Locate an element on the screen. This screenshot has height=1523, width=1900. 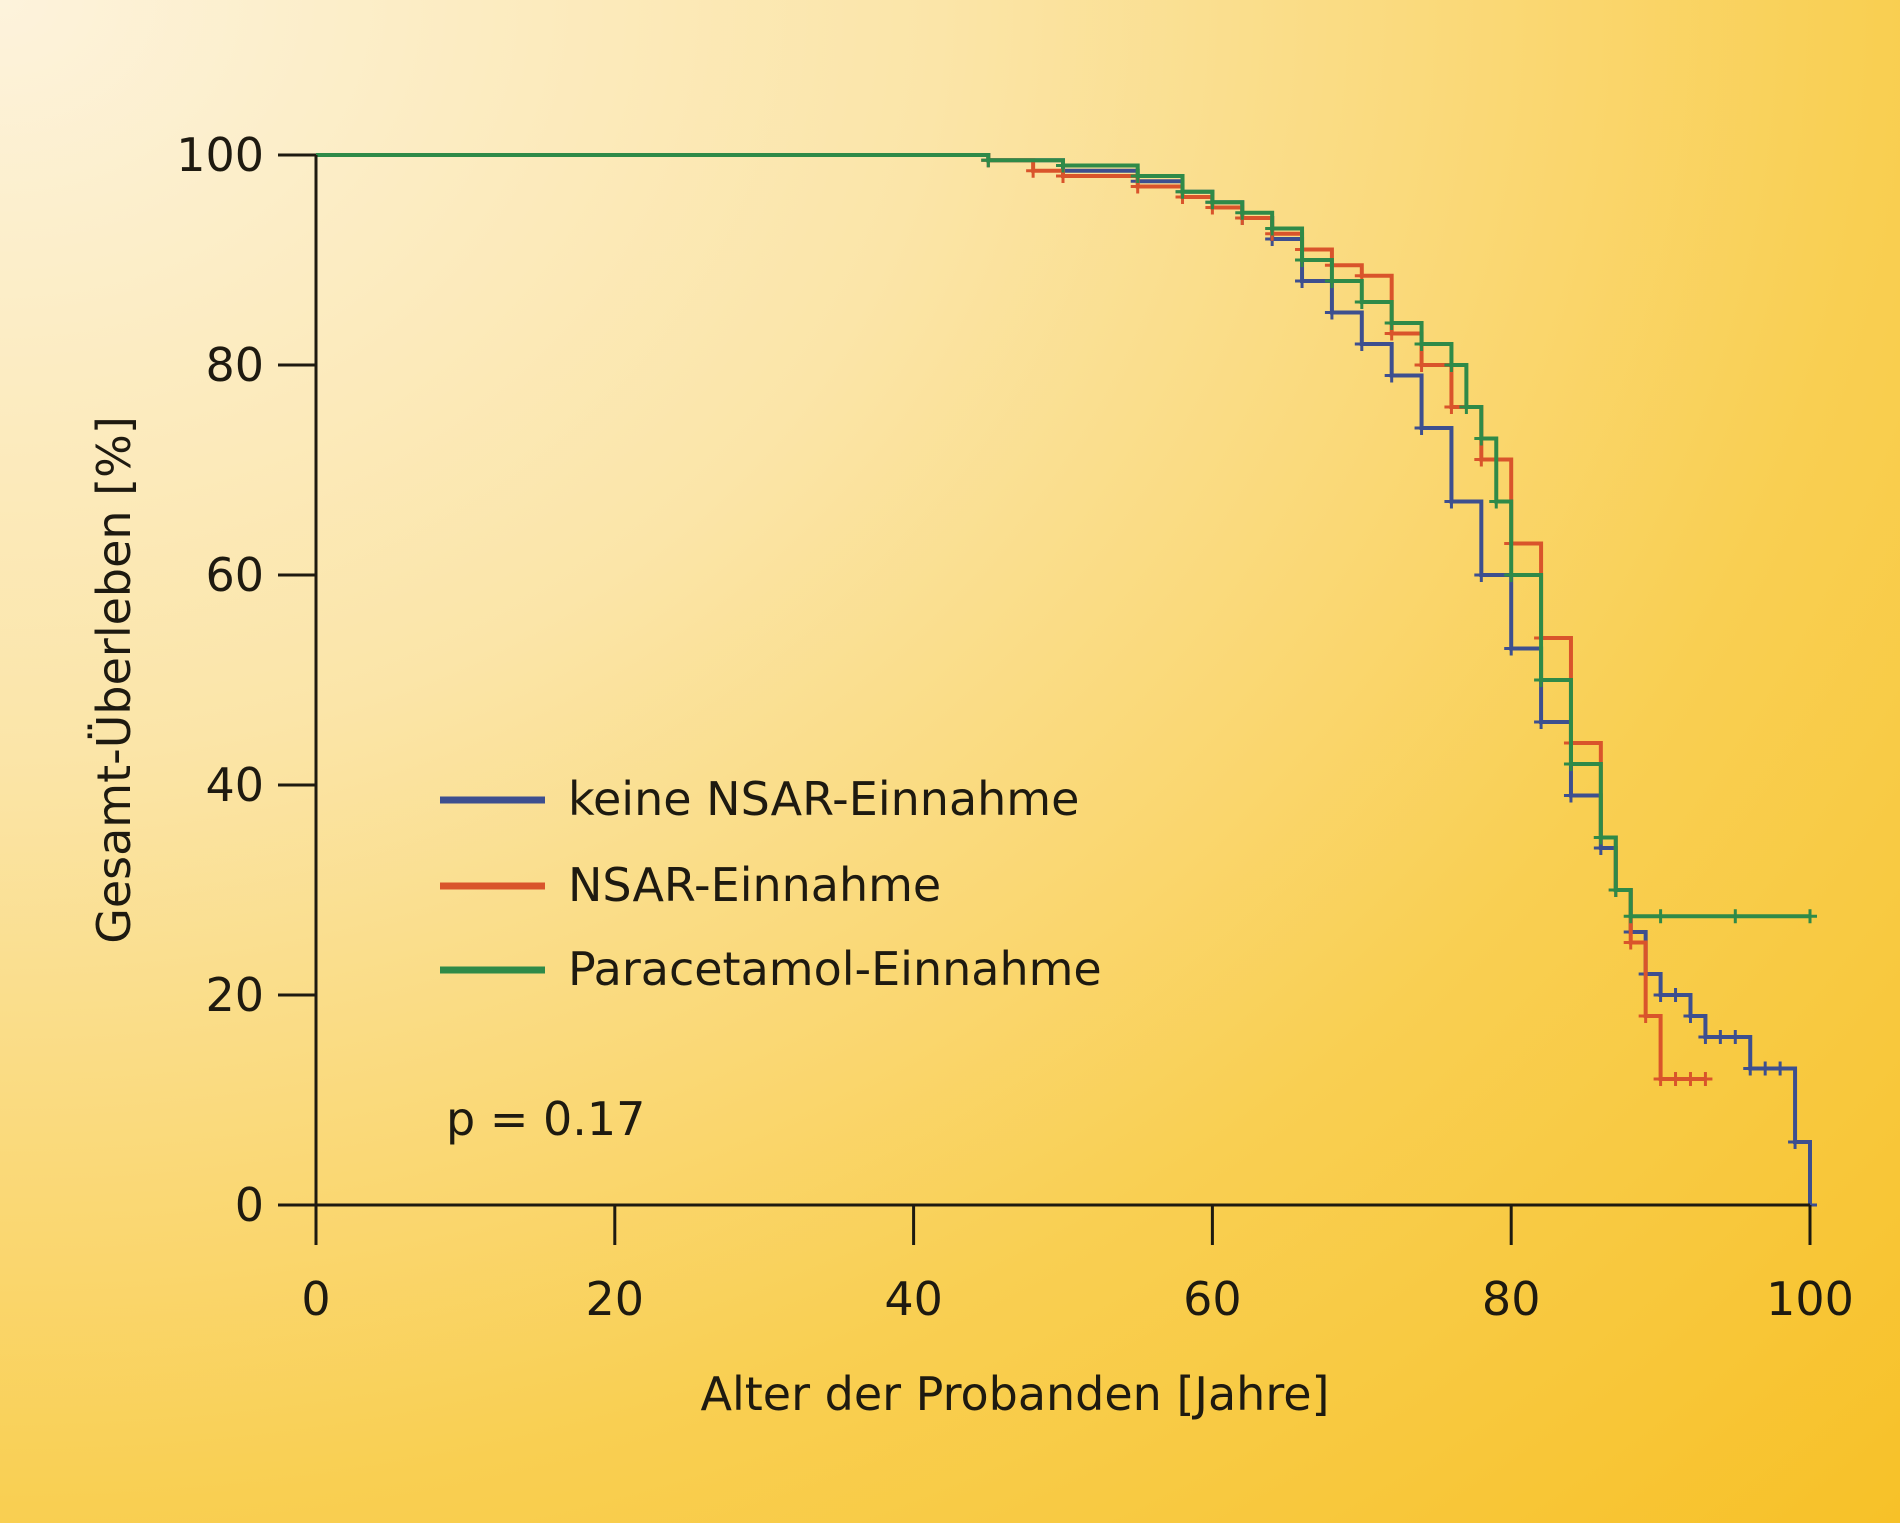
x-tick-label: 60 is located at coordinates (1212, 1299).